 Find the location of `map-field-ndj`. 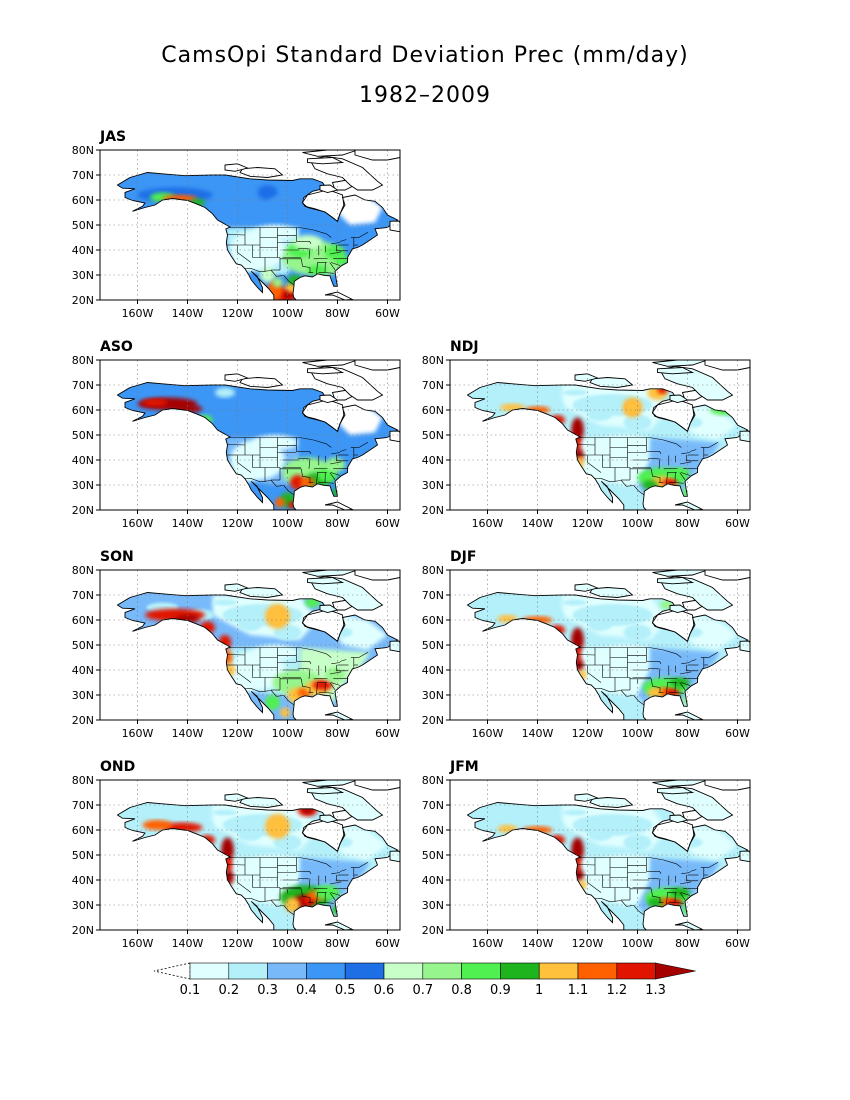

map-field-ndj is located at coordinates (600, 435).